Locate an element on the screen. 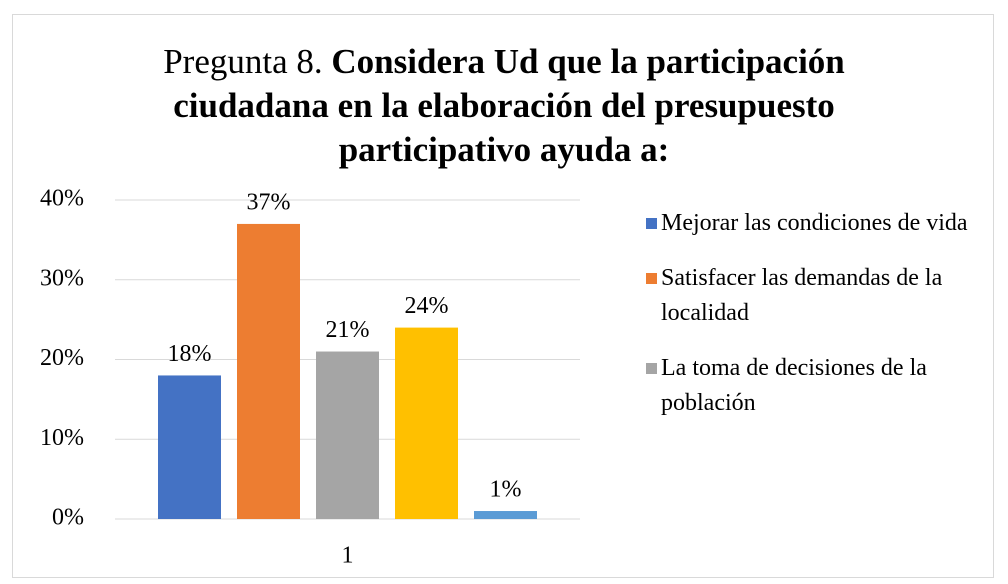 This screenshot has width=1008, height=584. data-label: 18% is located at coordinates (190, 354).